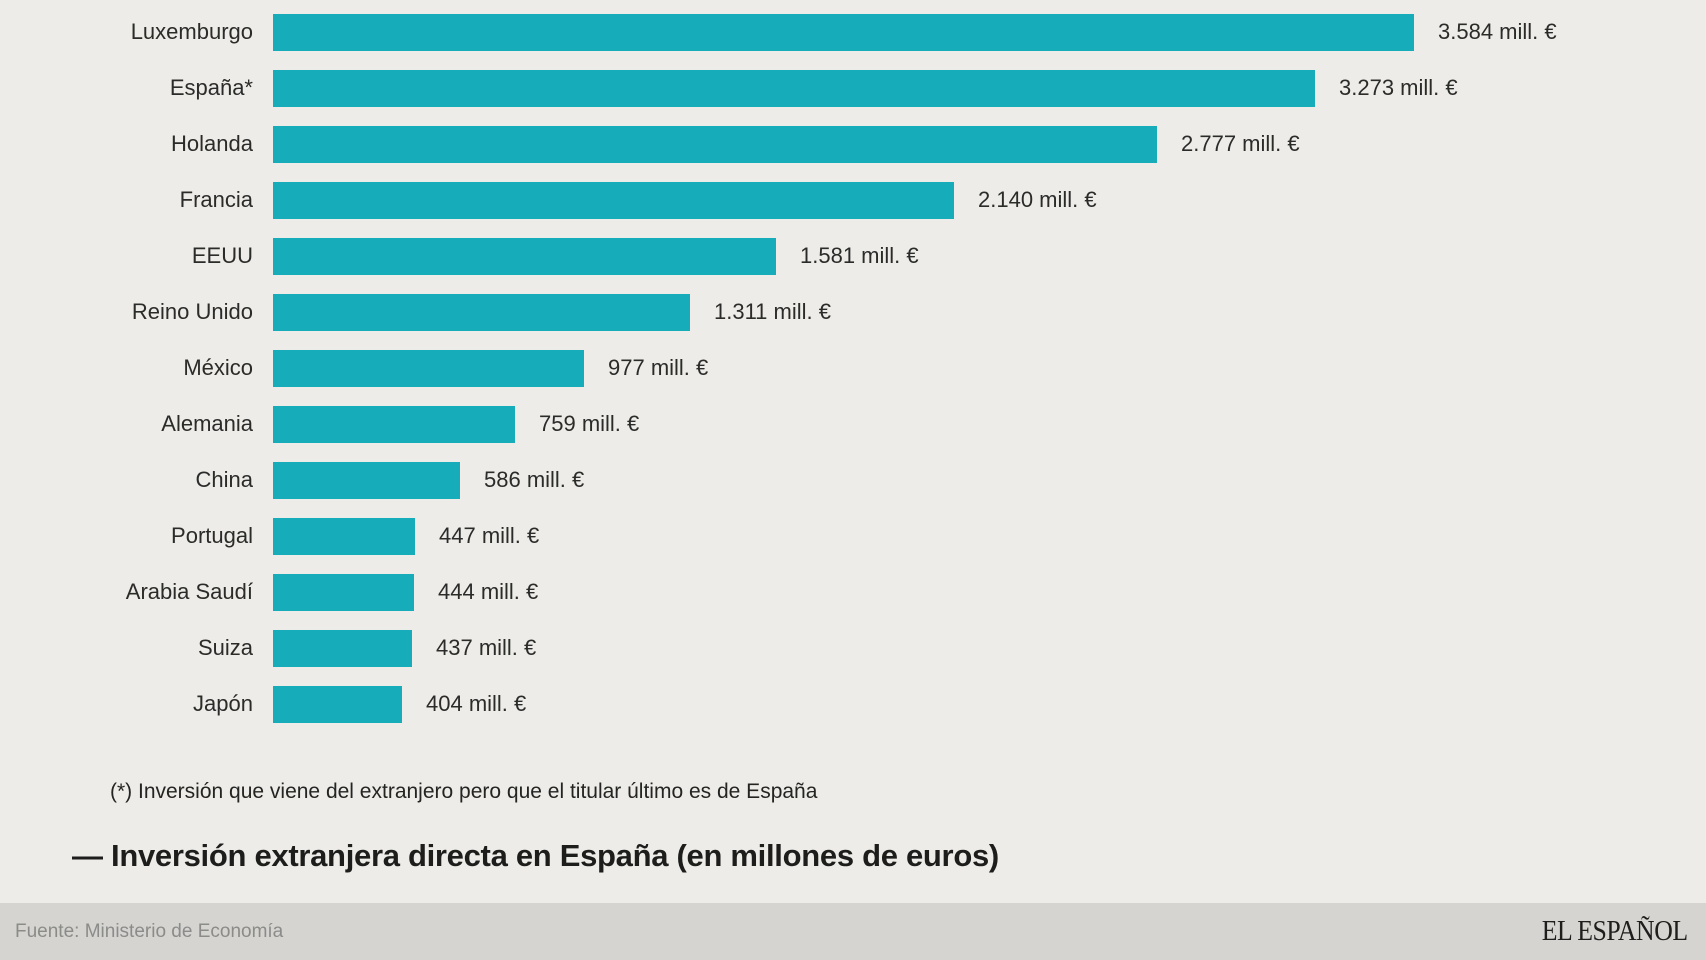 This screenshot has width=1706, height=960. What do you see at coordinates (778, 704) in the screenshot?
I see `bar-row: Japón 404 mill. €` at bounding box center [778, 704].